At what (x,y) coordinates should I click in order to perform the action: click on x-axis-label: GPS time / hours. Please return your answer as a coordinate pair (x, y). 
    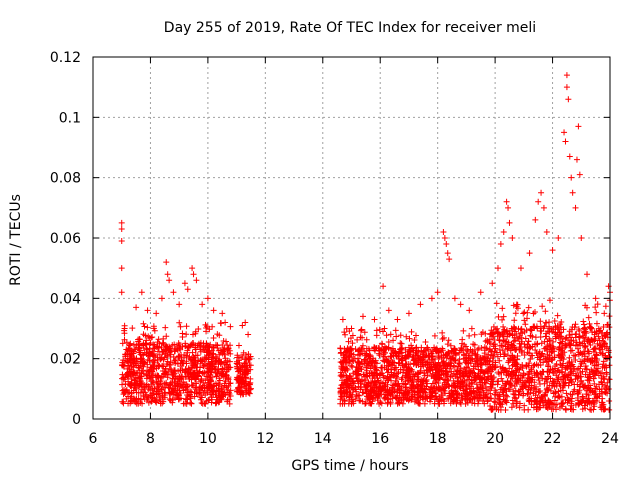
    Looking at the image, I should click on (349, 466).